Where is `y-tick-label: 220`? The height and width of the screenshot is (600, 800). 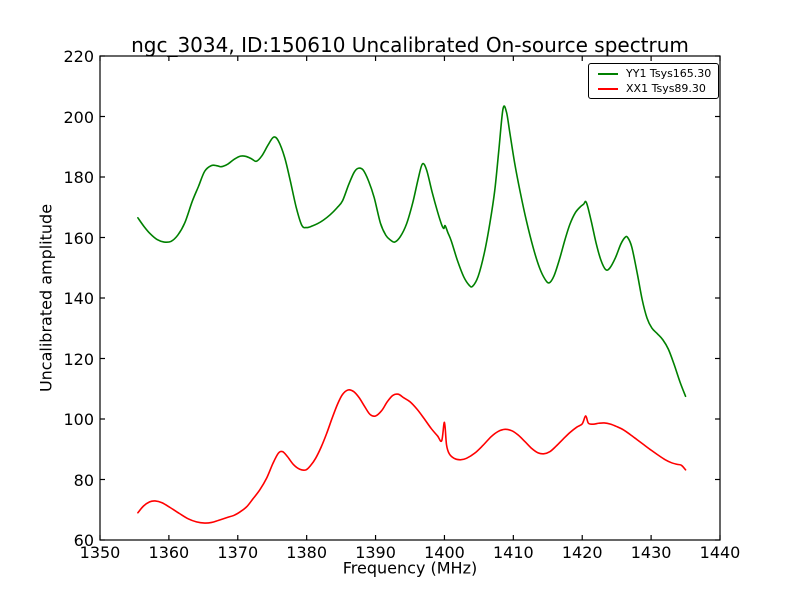
y-tick-label: 220 is located at coordinates (78, 56).